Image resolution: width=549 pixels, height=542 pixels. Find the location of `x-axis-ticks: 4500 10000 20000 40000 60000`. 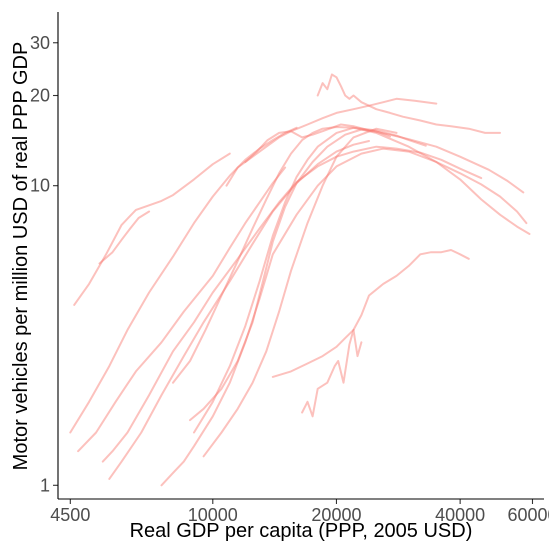

x-axis-ticks: 4500 10000 20000 40000 60000 is located at coordinates (299, 512).